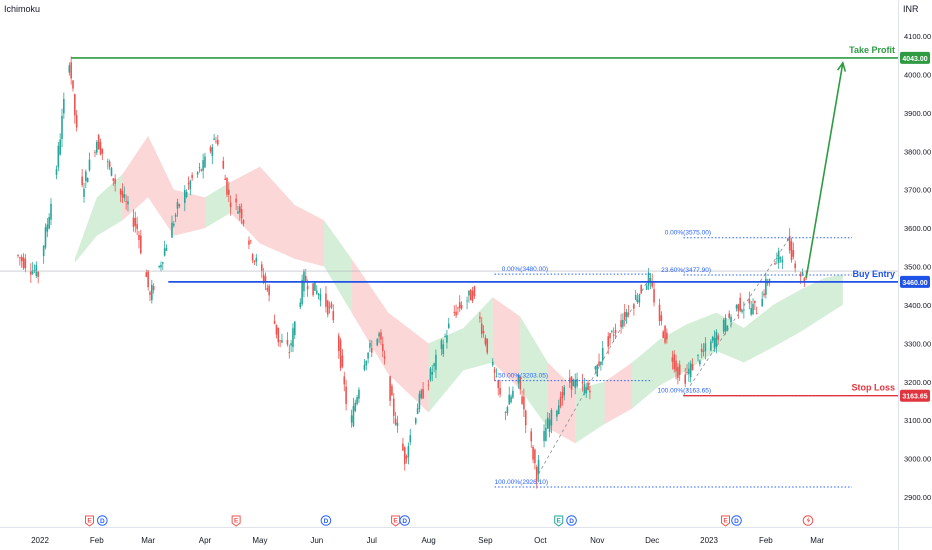 The width and height of the screenshot is (932, 550). I want to click on x-tick-label: Oct, so click(540, 540).